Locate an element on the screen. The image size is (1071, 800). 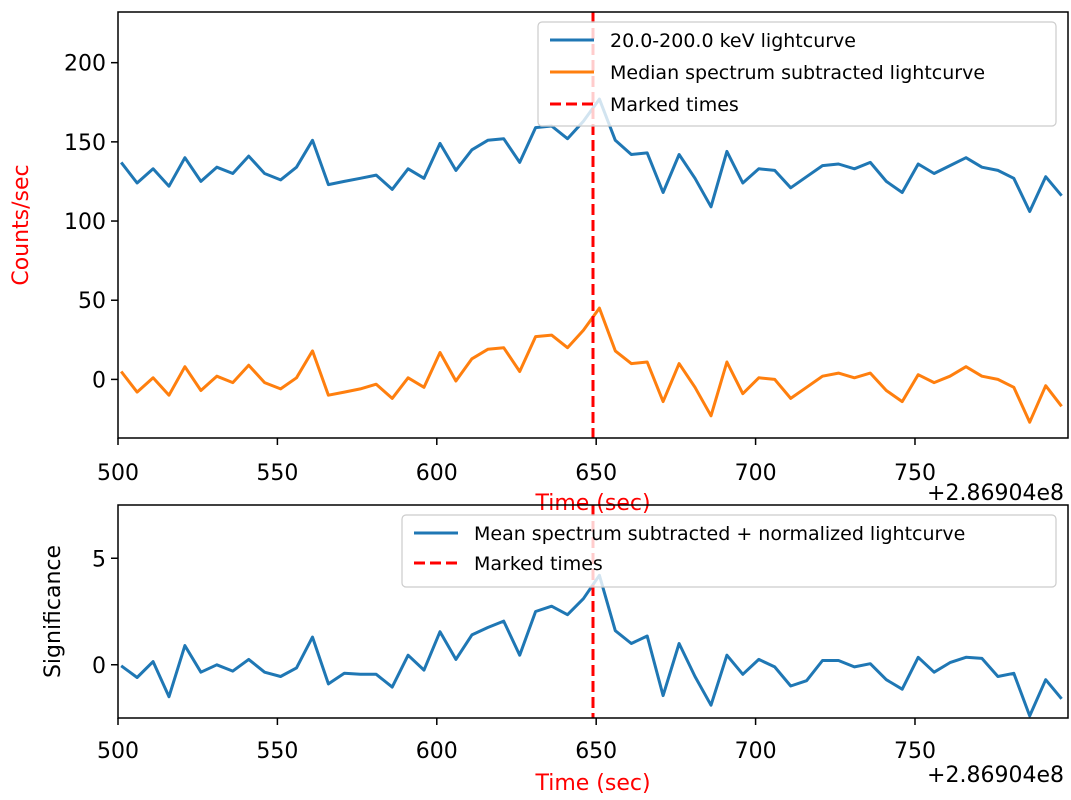
y-tick-label: 100 is located at coordinates (85, 222).